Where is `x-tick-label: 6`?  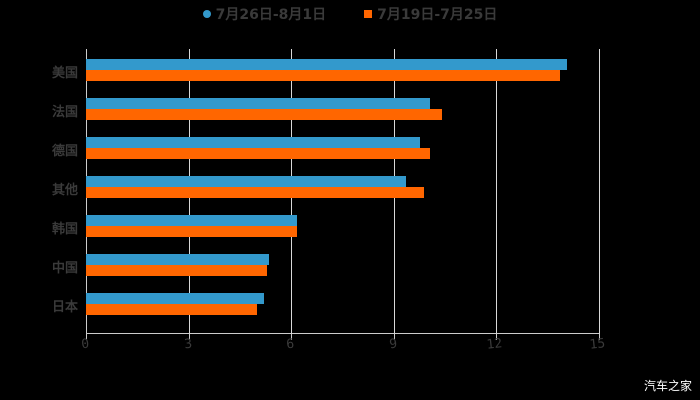
x-tick-label: 6 is located at coordinates (290, 344).